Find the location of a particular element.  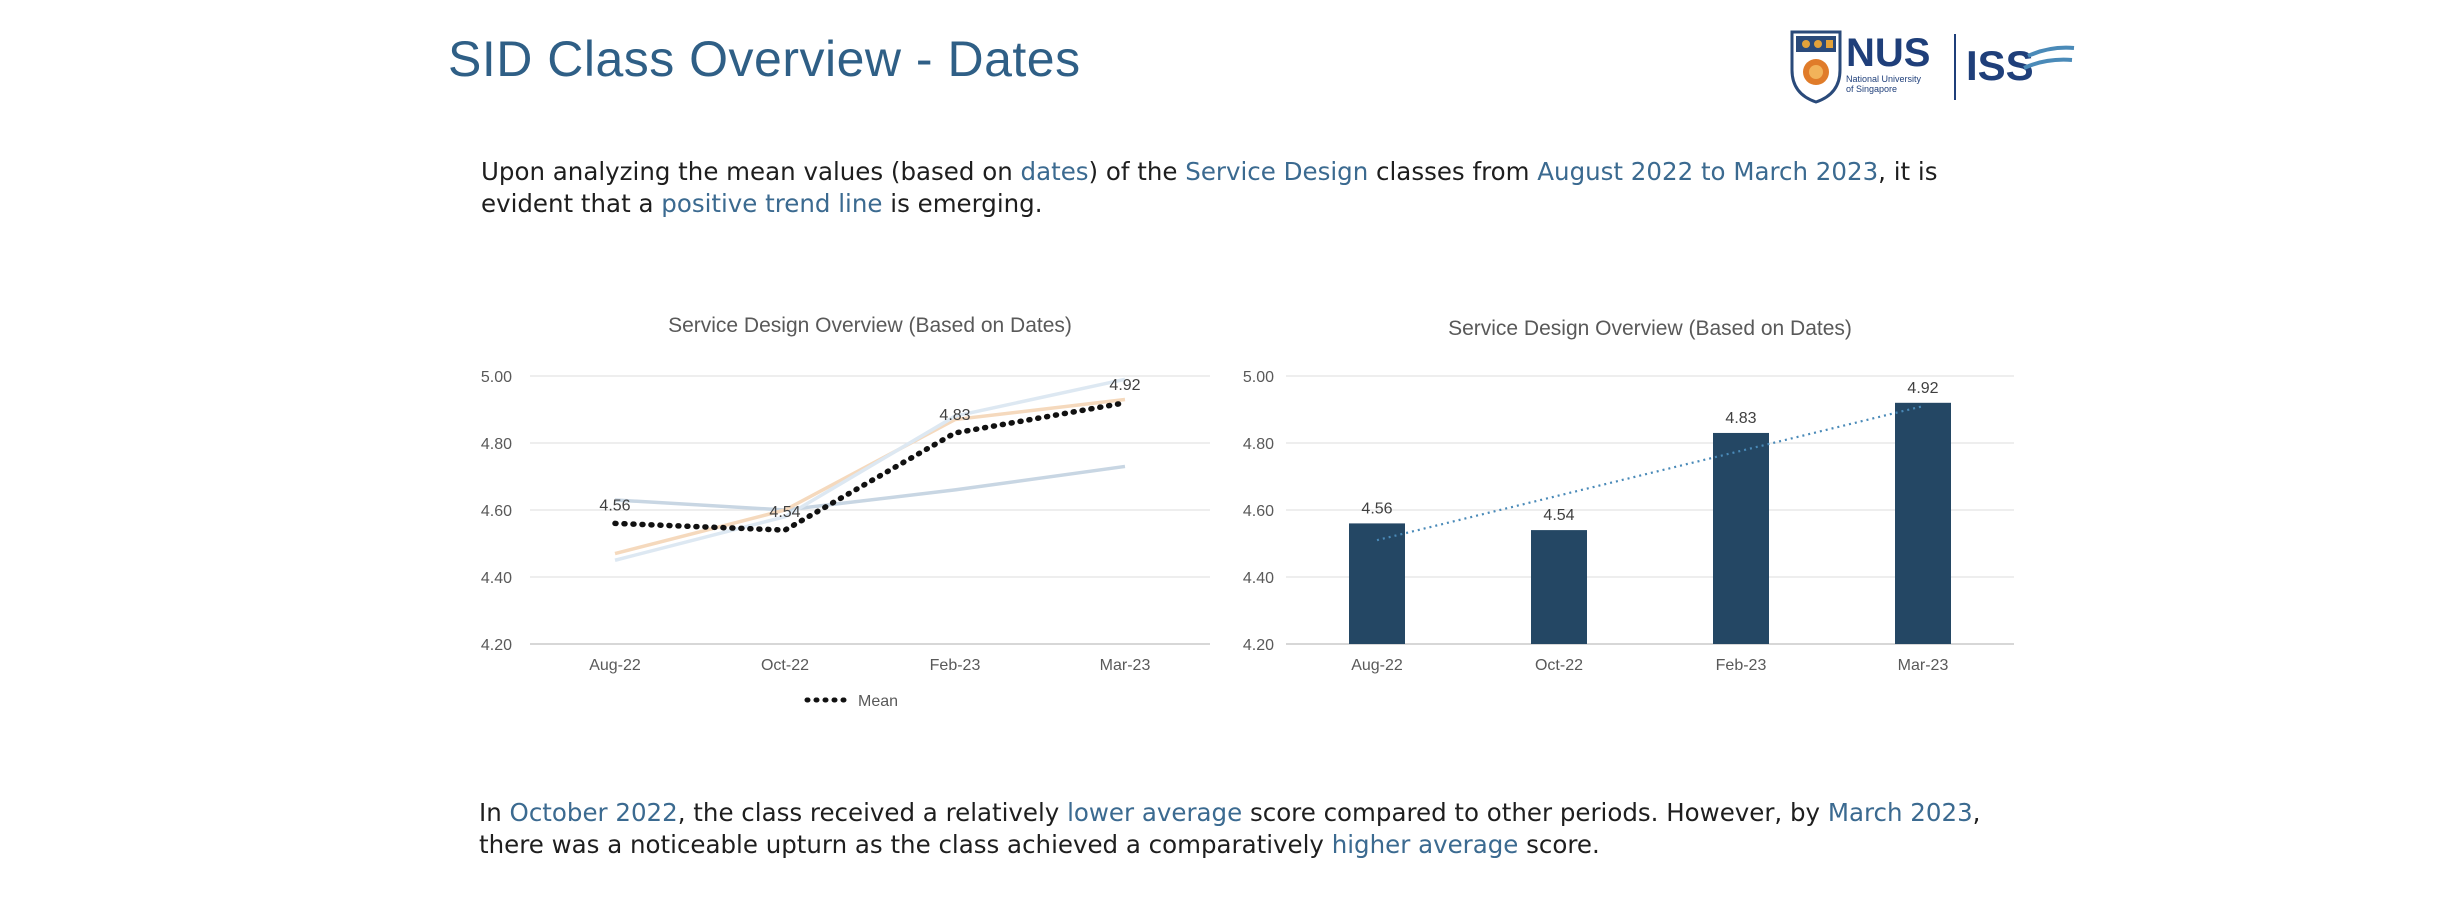

logo-subtitle-line2: of Singapore is located at coordinates (1871, 89).